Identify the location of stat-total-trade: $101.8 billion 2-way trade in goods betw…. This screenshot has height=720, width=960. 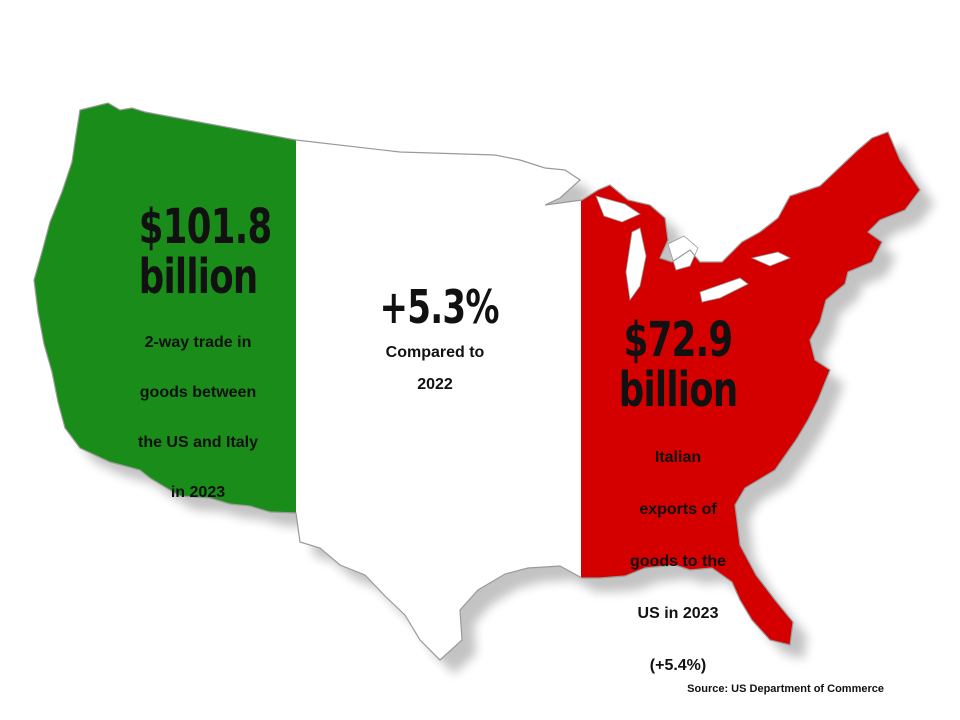
(198, 352).